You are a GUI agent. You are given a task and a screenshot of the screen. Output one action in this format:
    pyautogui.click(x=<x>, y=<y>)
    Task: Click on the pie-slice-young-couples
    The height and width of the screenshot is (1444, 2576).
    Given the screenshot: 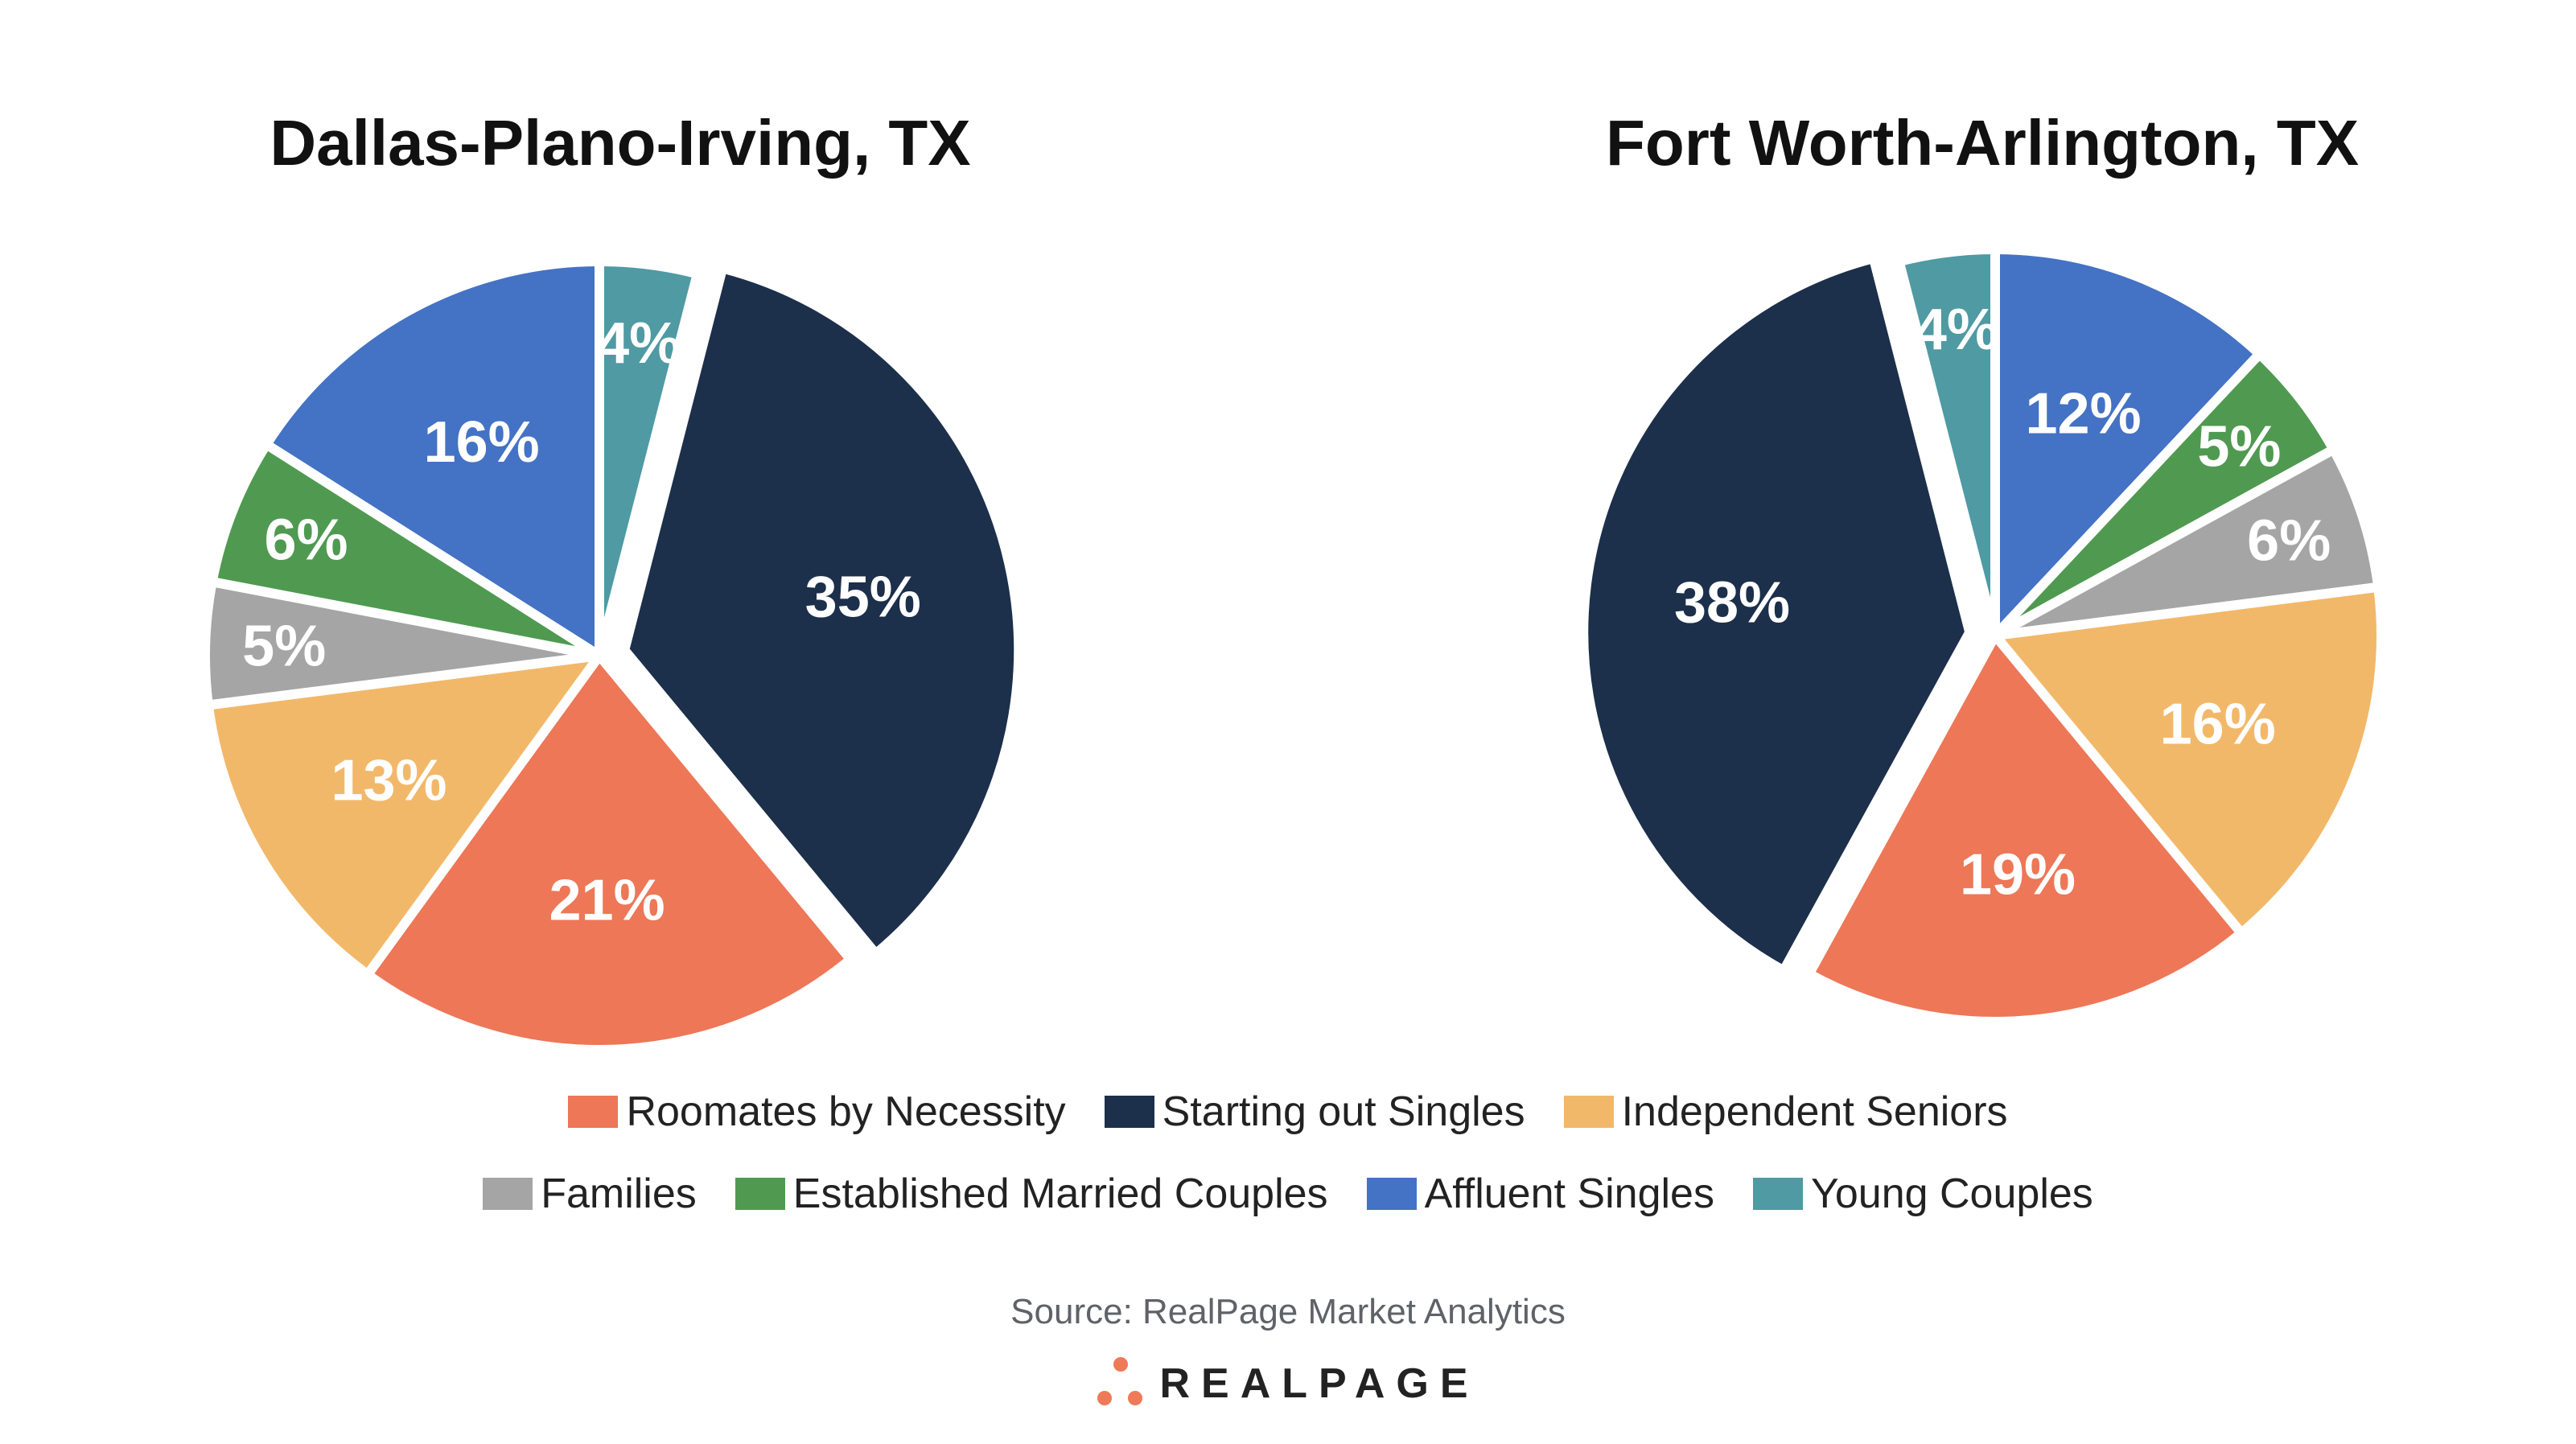 What is the action you would take?
    pyautogui.click(x=1947, y=442)
    